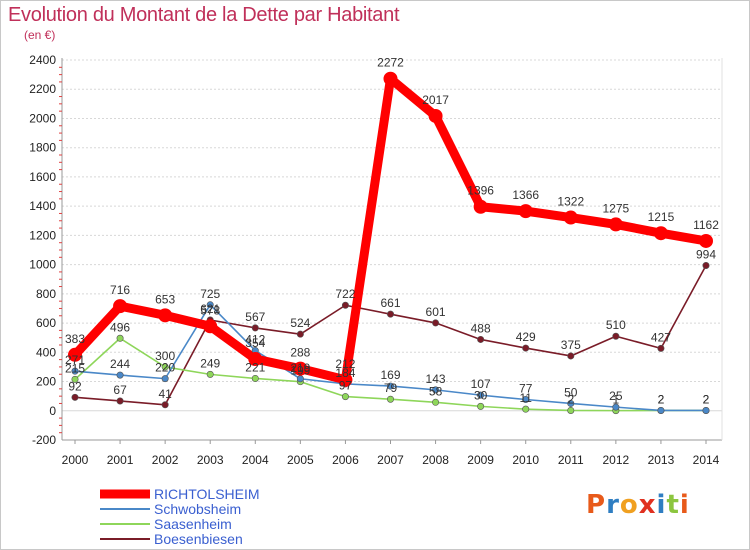 This screenshot has height=550, width=750. Describe the element at coordinates (616, 325) in the screenshot. I see `data-label: 510` at that location.